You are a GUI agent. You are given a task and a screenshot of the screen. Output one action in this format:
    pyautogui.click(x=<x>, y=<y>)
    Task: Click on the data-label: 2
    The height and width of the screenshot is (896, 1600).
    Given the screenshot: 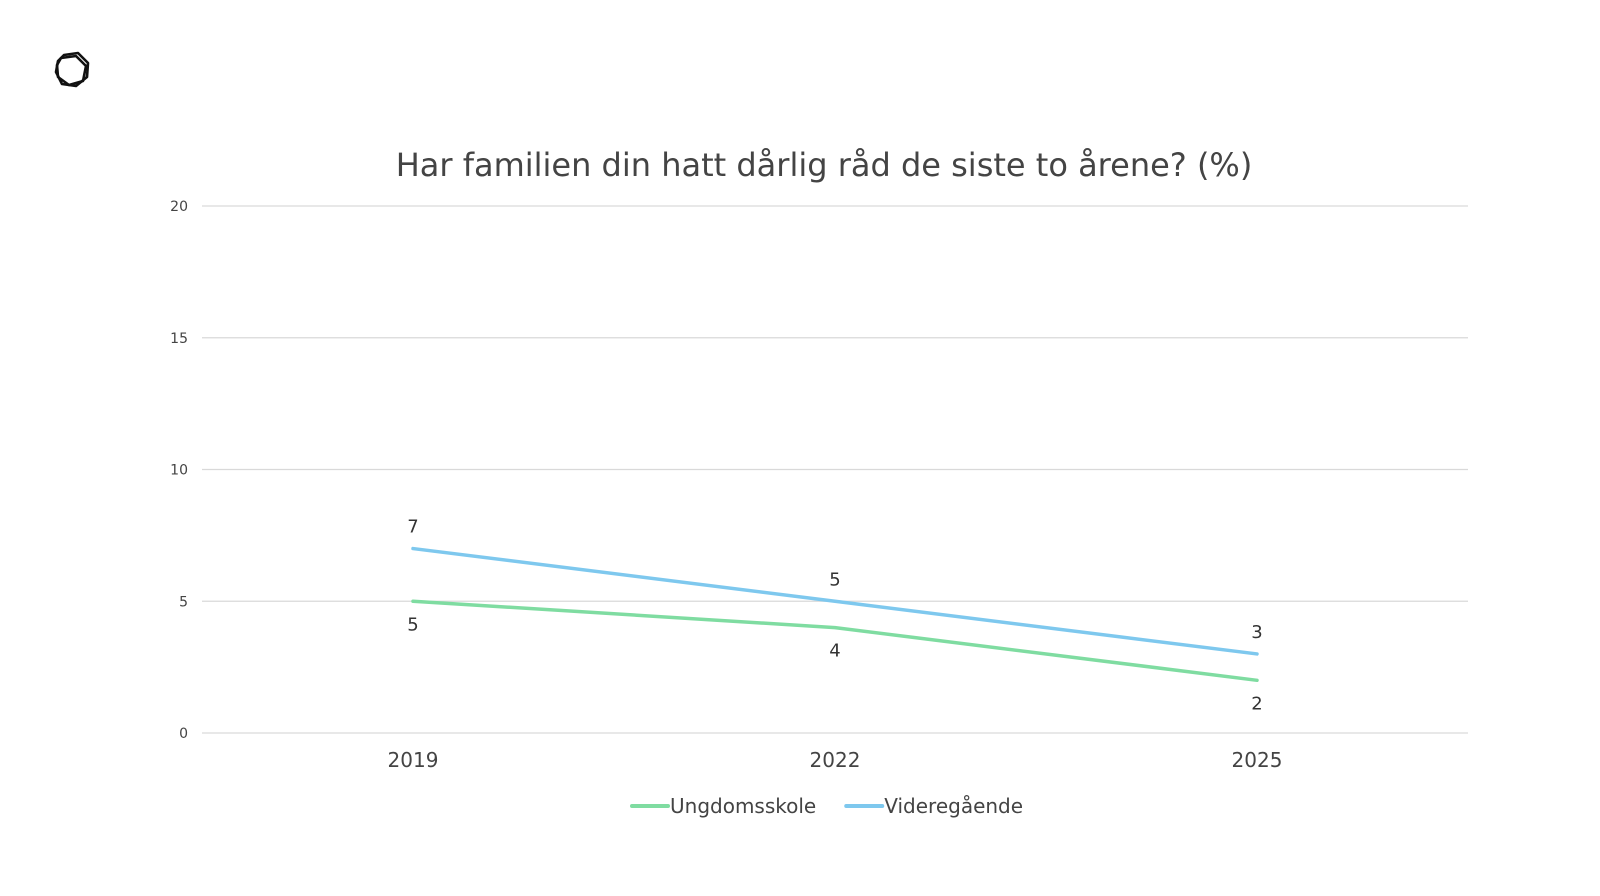 What is the action you would take?
    pyautogui.click(x=1256, y=703)
    